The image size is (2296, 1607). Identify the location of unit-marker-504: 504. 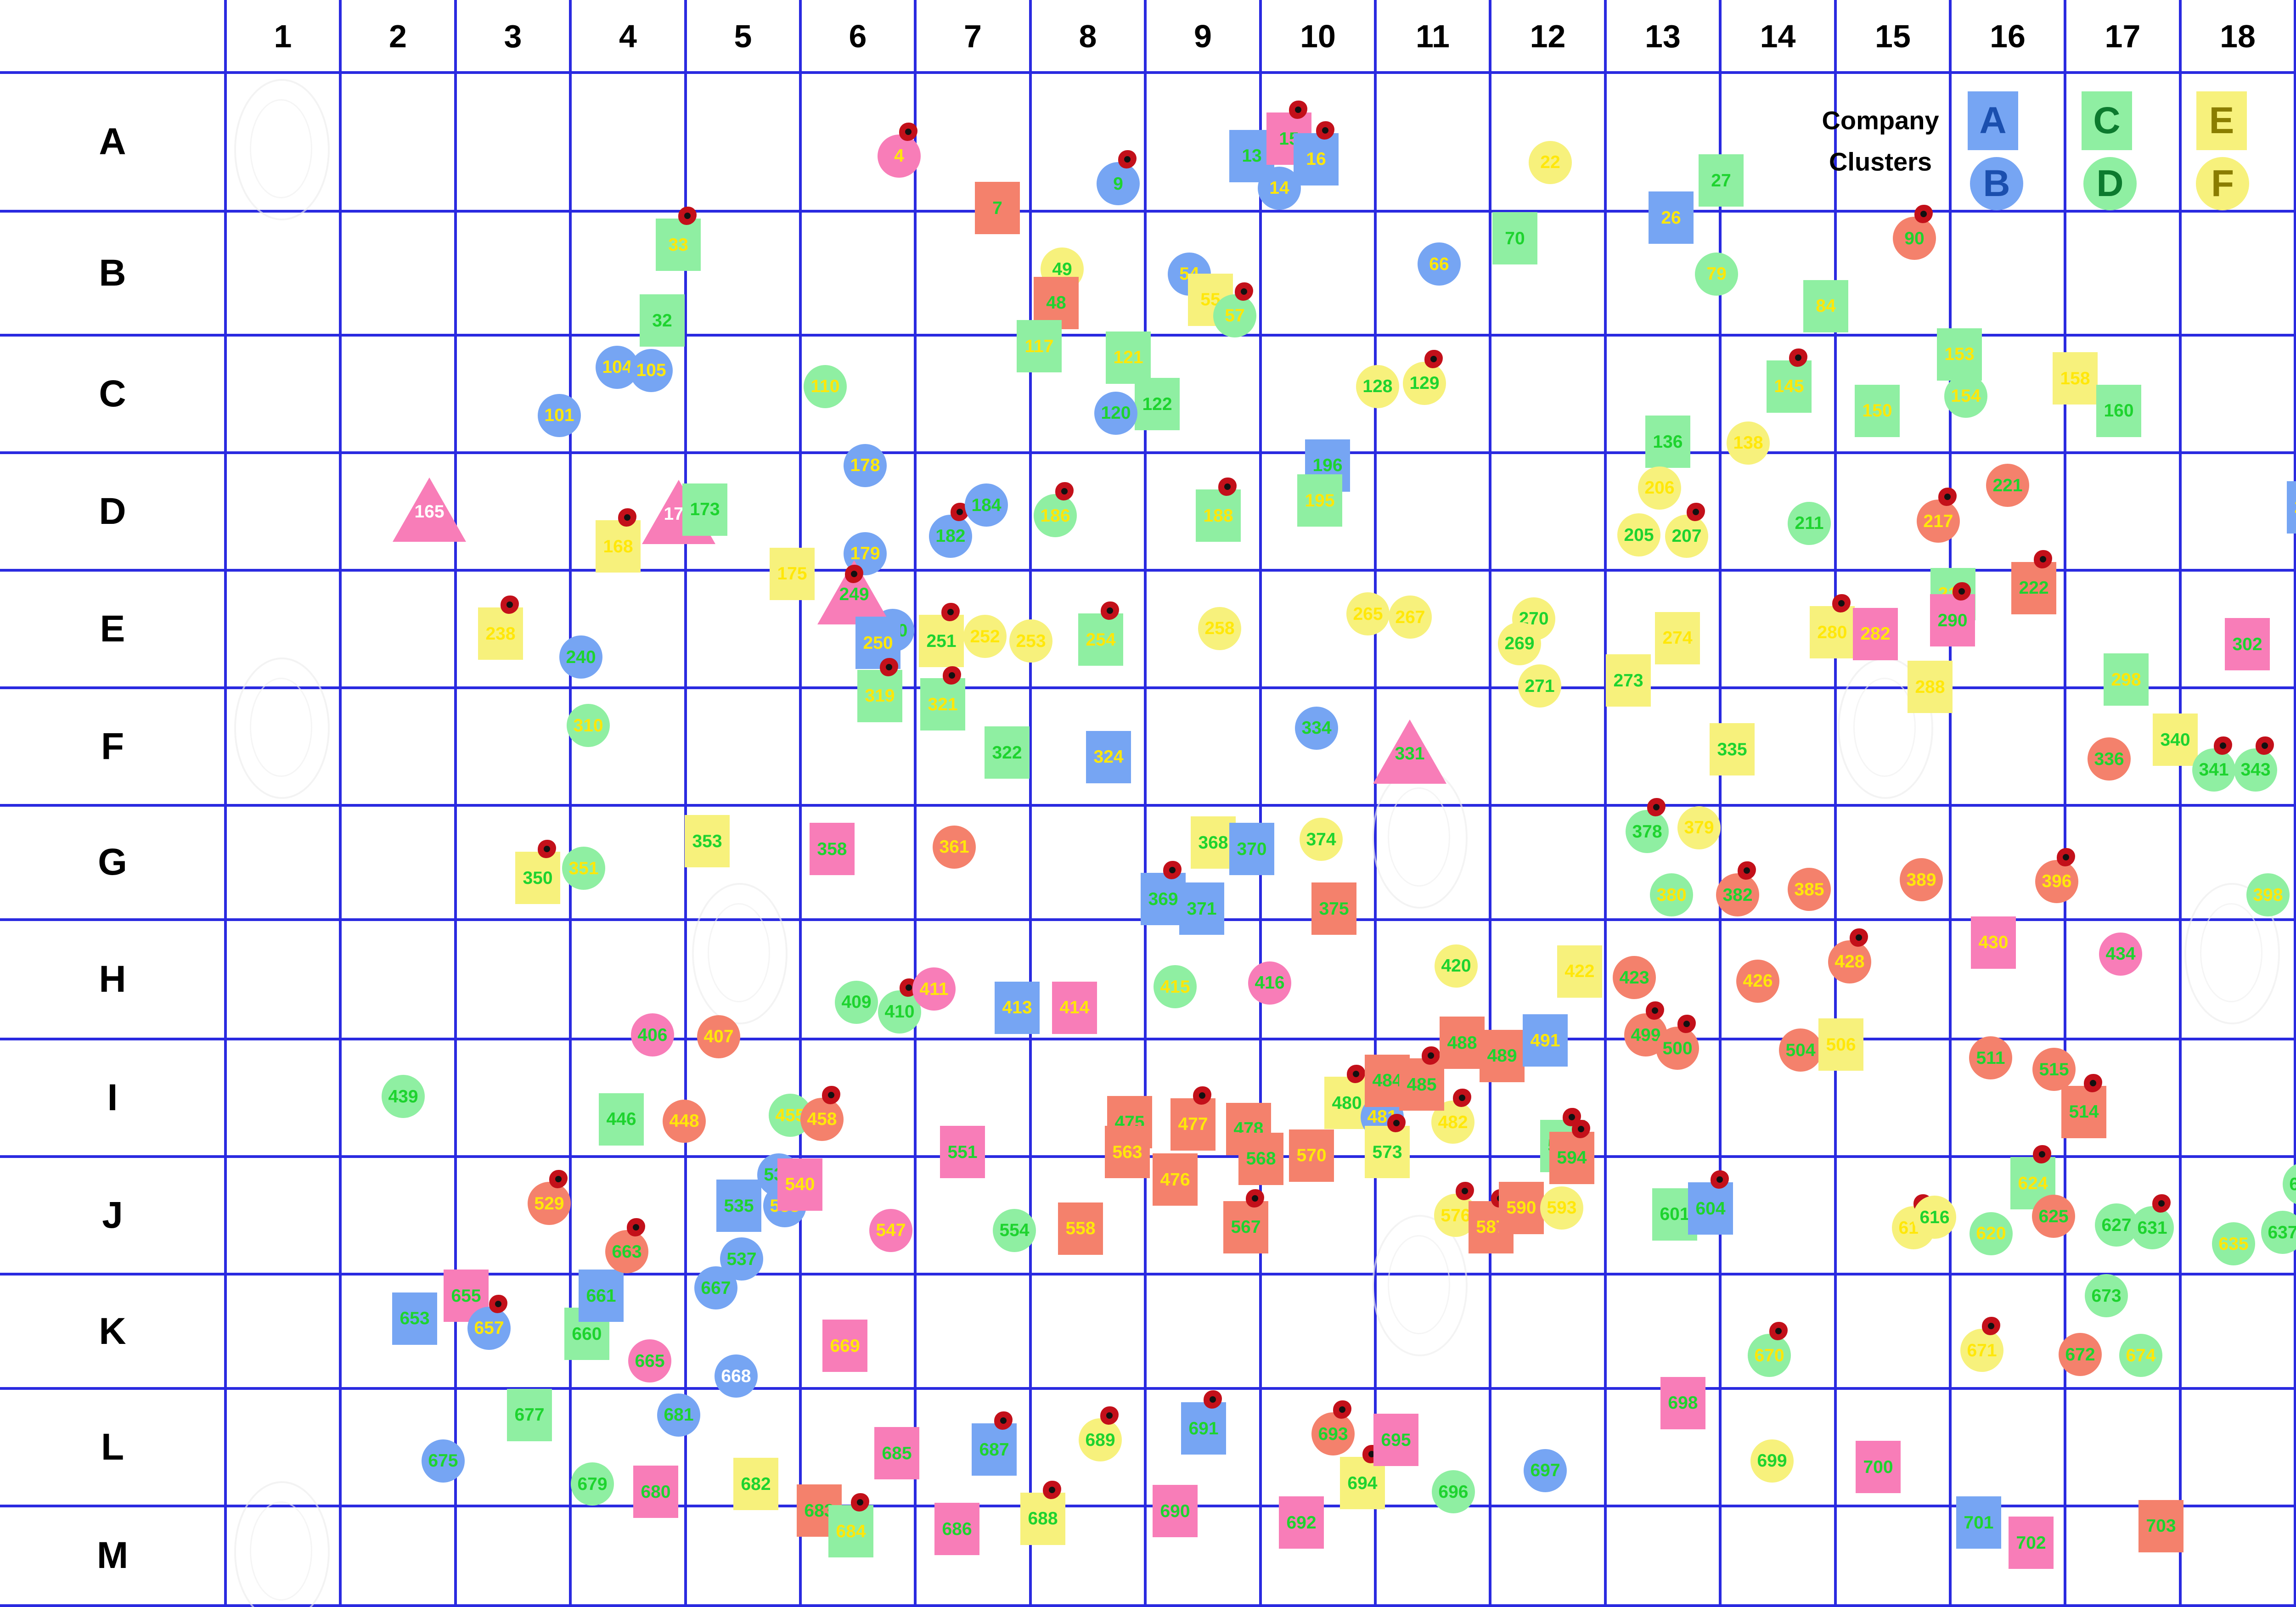
(1800, 1050).